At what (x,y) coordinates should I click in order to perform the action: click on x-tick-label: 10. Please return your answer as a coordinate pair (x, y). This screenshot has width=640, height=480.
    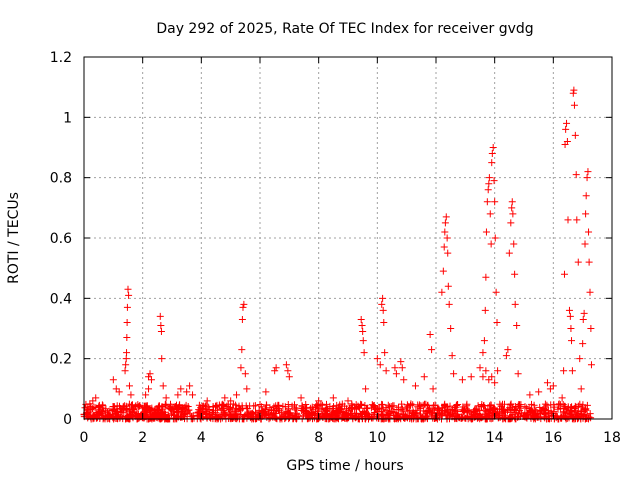
    Looking at the image, I should click on (377, 438).